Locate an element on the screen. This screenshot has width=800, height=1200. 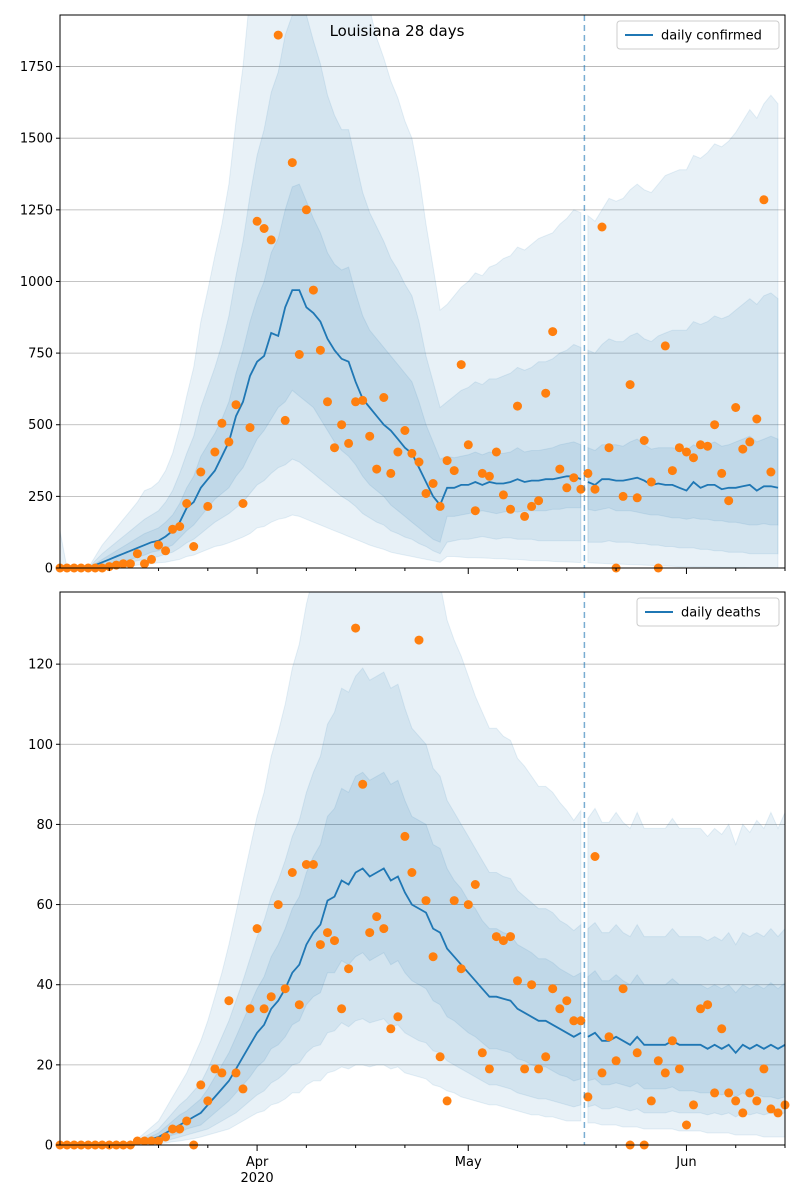
y-tick-label: 1250 is located at coordinates (36, 210).